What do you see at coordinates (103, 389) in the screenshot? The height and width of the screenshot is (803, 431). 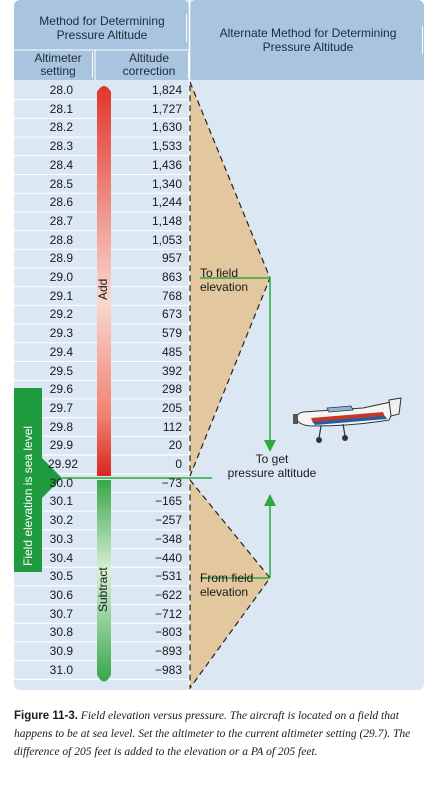 I see `table-row: 29.6 298` at bounding box center [103, 389].